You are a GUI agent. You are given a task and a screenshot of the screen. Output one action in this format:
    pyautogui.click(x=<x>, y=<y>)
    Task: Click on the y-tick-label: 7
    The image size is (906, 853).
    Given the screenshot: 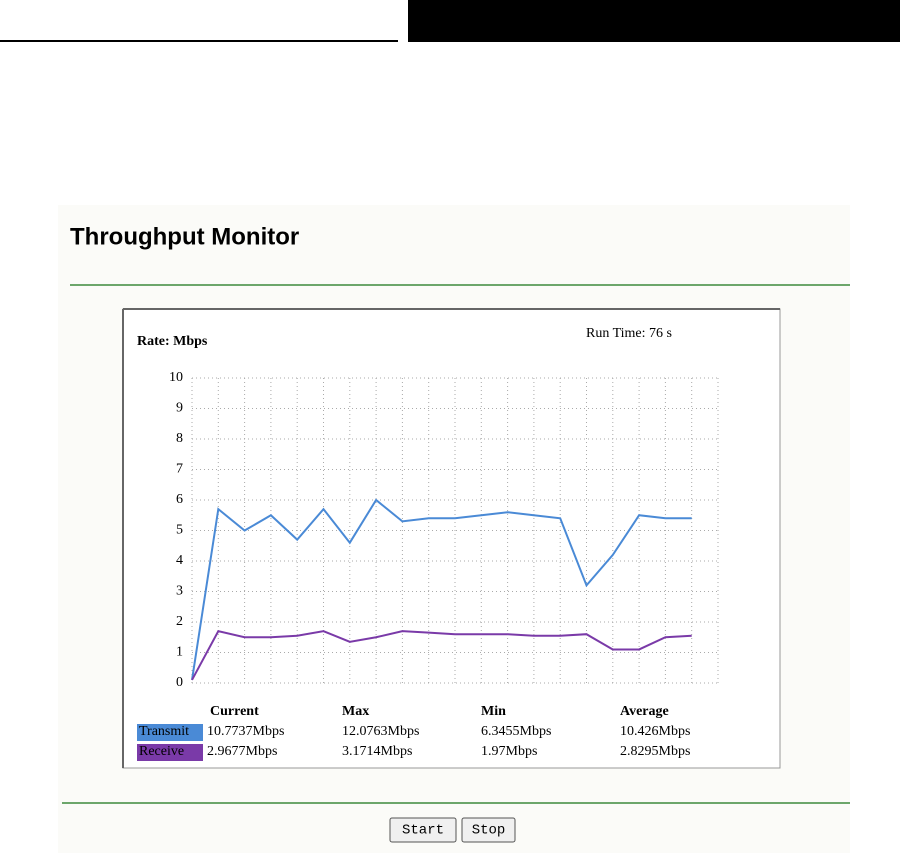 What is the action you would take?
    pyautogui.click(x=179, y=469)
    